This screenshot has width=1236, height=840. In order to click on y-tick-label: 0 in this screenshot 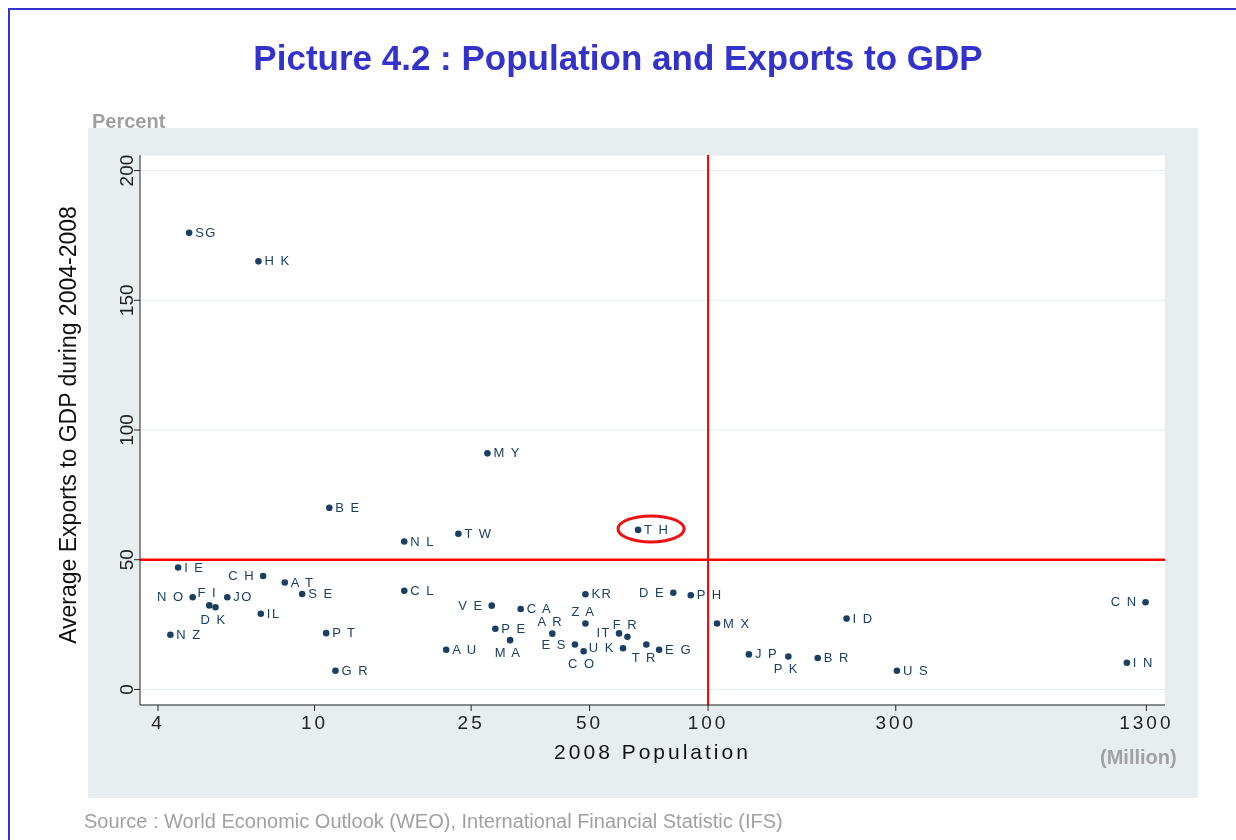, I will do `click(126, 689)`.